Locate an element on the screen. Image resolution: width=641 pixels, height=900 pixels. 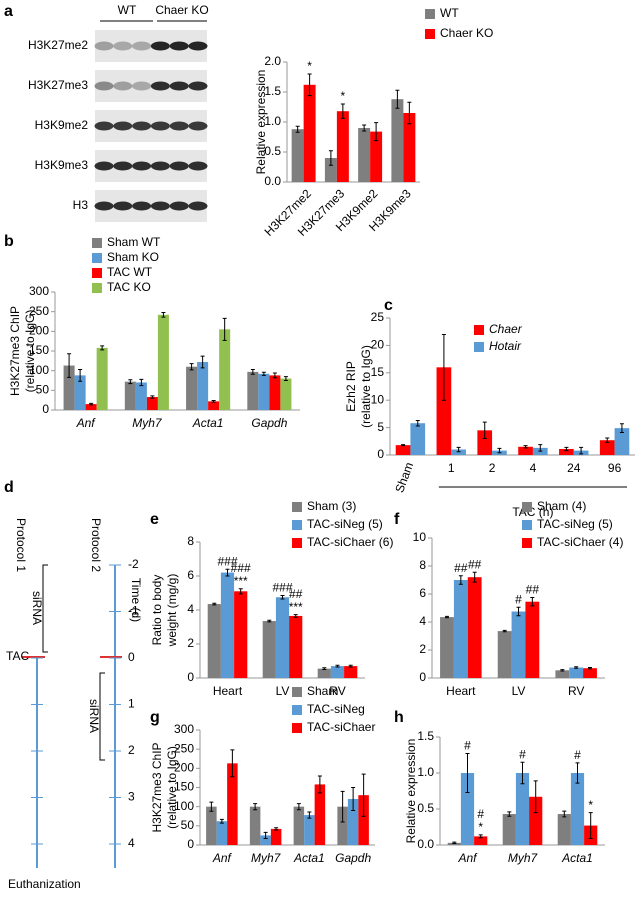
legend-label: TAC-siChaer is located at coordinates (341, 727).